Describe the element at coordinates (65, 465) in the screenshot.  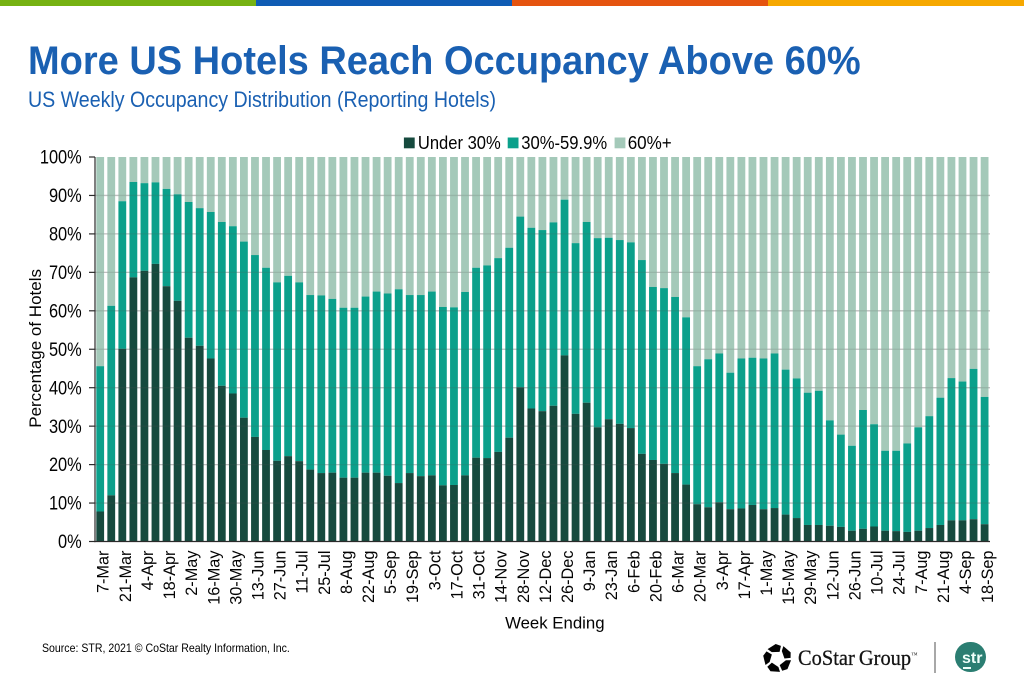
I see `svg-text: 20%` at that location.